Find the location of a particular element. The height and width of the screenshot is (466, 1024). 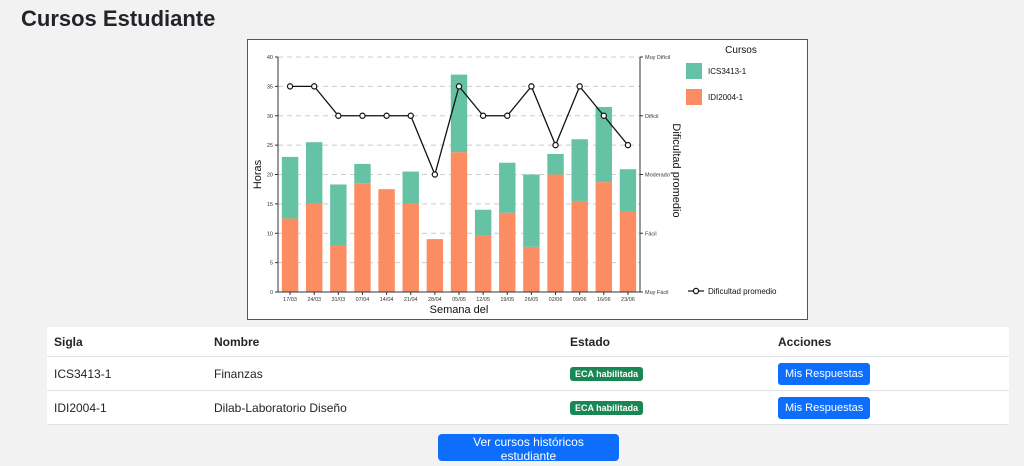

x-tick-label: 26/05 is located at coordinates (532, 300).